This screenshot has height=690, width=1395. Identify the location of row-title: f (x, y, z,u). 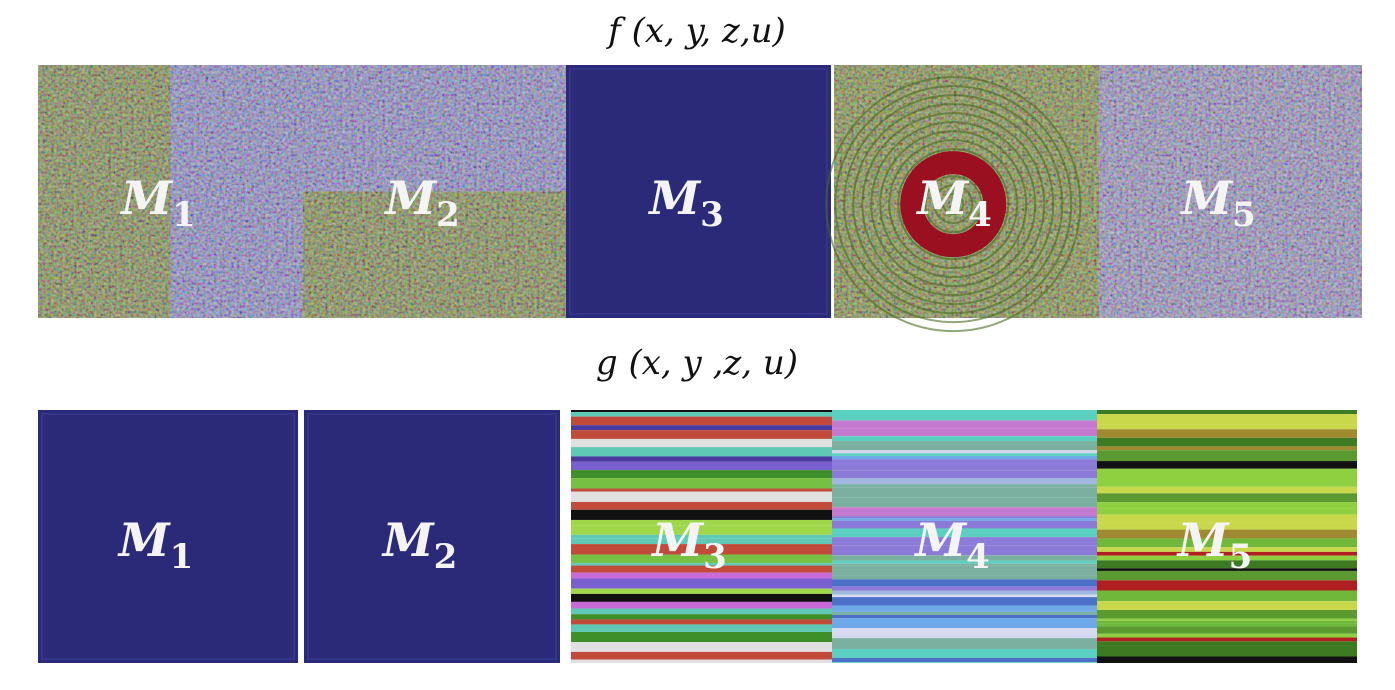
(695, 31).